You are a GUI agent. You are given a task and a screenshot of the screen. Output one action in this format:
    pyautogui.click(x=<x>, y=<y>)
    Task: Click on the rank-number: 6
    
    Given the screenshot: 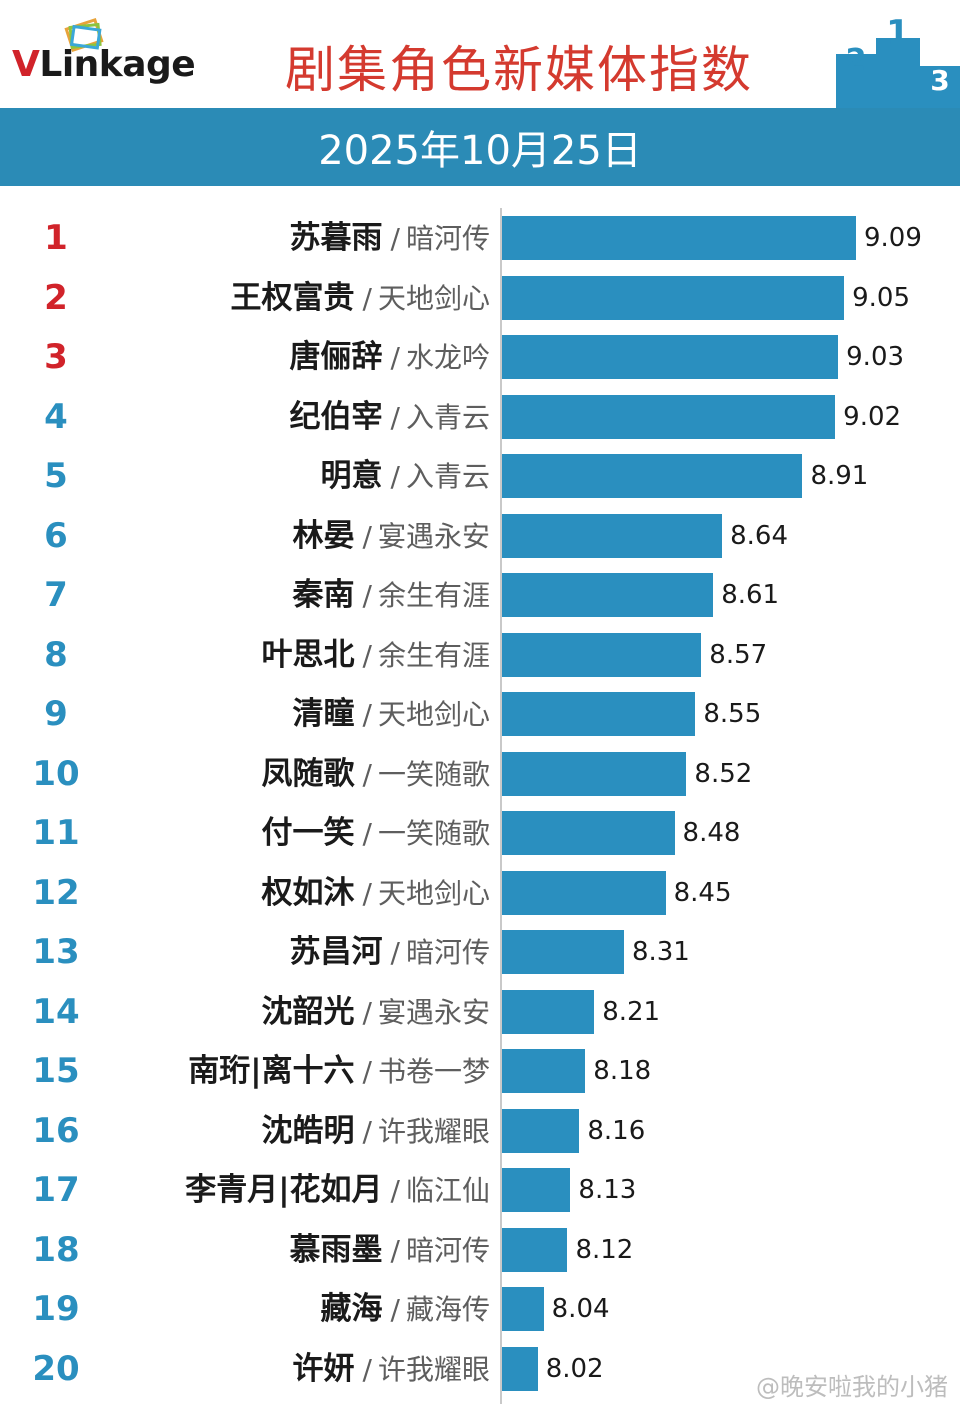 What is the action you would take?
    pyautogui.click(x=56, y=535)
    